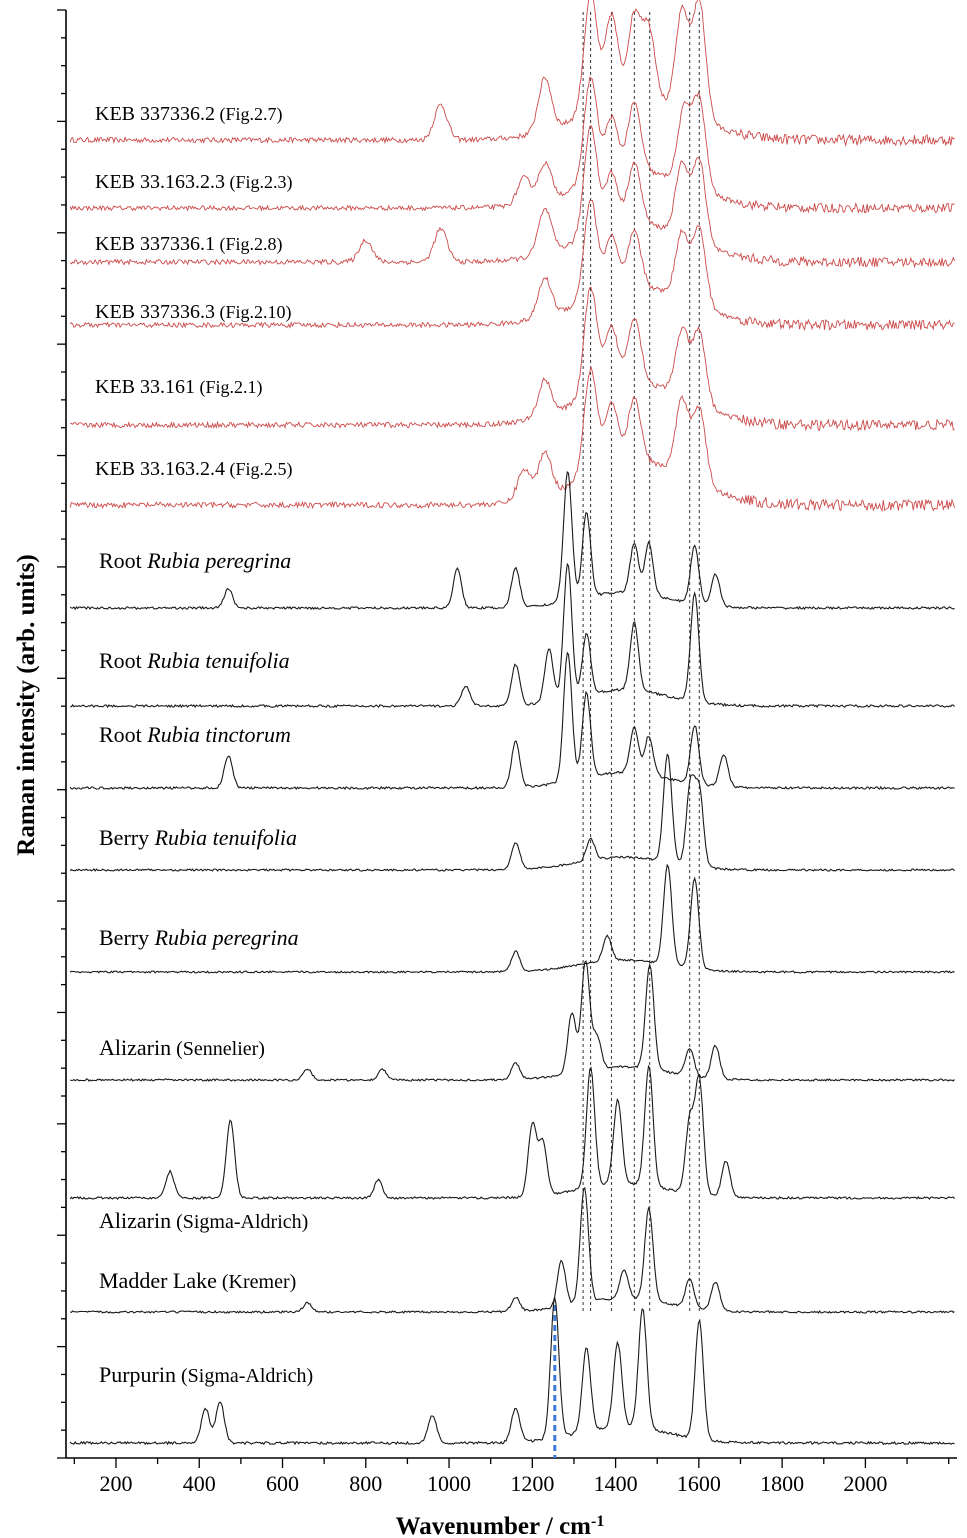  I want to click on spectrum-label: Root Rubia tinctorum, so click(195, 734).